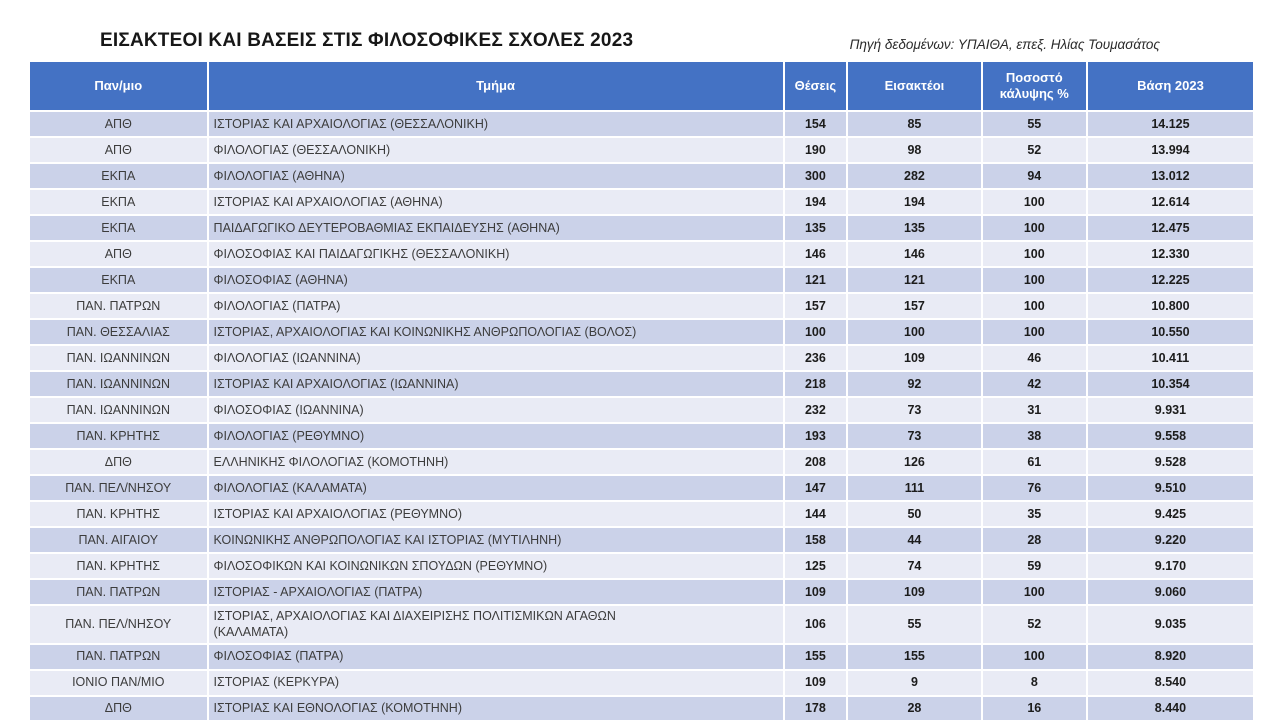 The height and width of the screenshot is (720, 1280). Describe the element at coordinates (816, 385) in the screenshot. I see `cell-seats: 218` at that location.